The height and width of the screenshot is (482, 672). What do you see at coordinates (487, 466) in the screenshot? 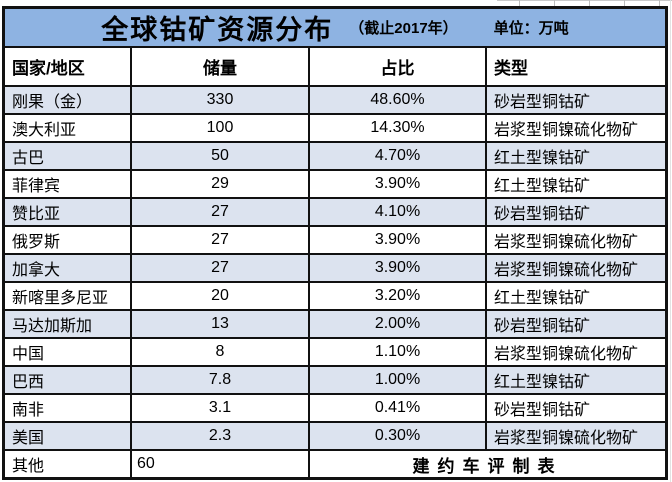
I see `table-credit-label: 建约车评制表` at bounding box center [487, 466].